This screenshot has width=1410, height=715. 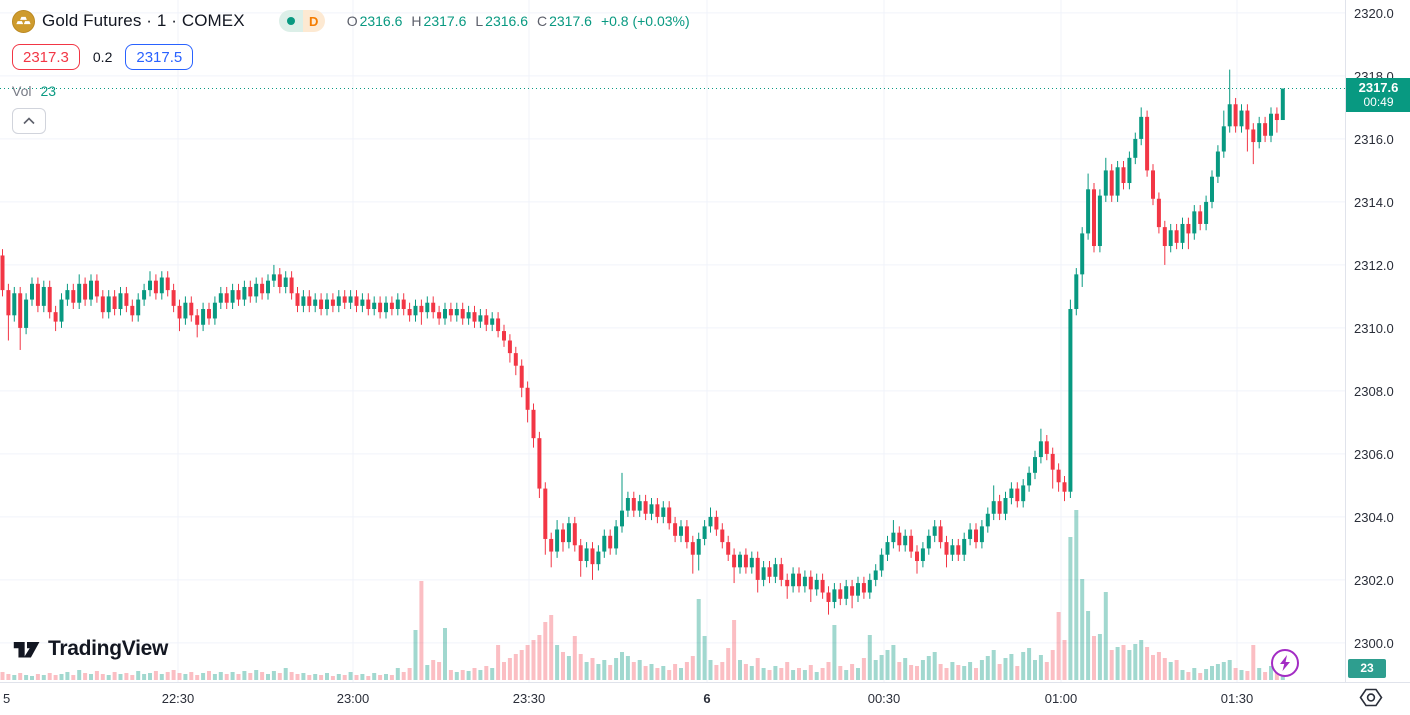 I want to click on time-axis: 5 22:30 23:00 23:30 6 00:30 01:00 01:30, so click(x=705, y=698).